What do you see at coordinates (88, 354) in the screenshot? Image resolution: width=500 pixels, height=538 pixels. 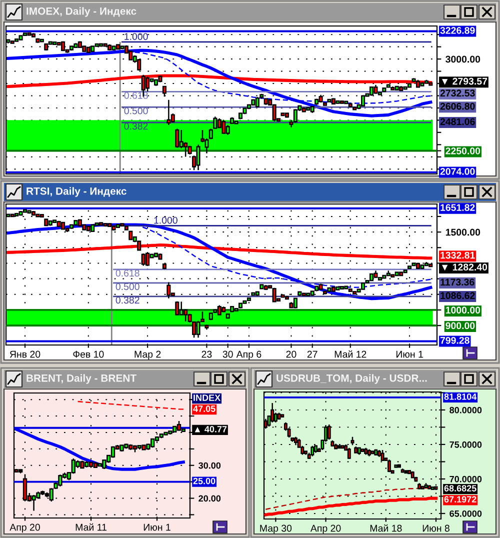 I see `x-tick-label: Фев 10` at bounding box center [88, 354].